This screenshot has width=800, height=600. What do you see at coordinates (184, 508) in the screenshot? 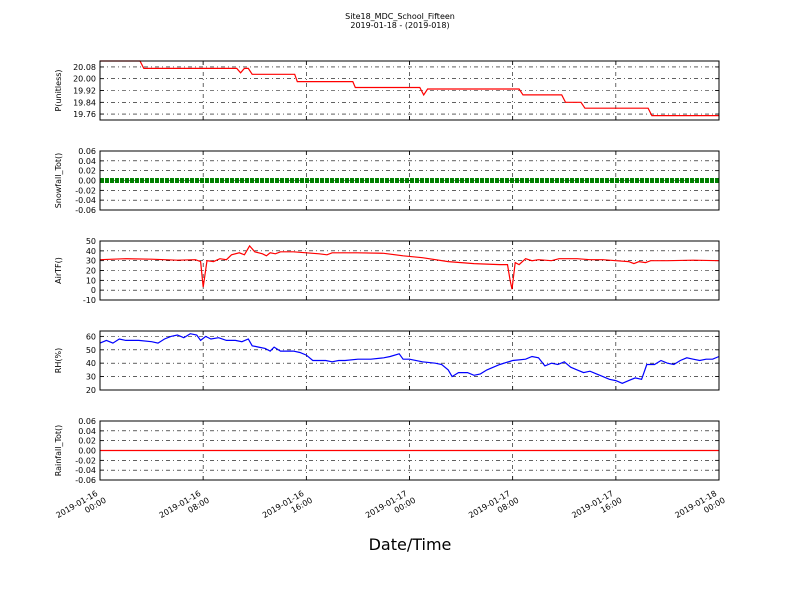
I see `x-tick-label: 2019-01-1608:00` at bounding box center [184, 508].